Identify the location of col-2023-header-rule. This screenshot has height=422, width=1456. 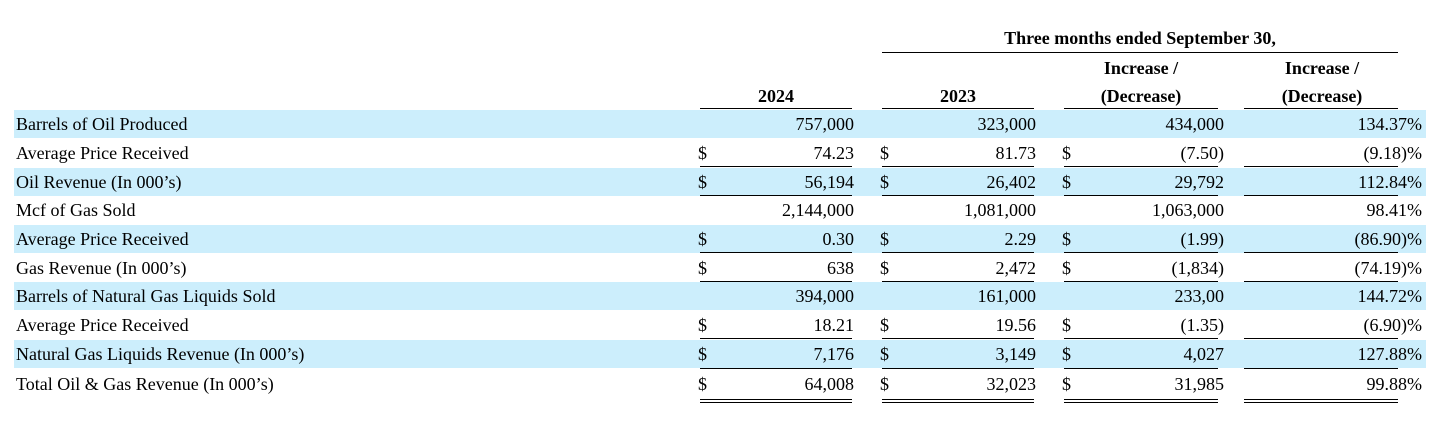
(958, 108).